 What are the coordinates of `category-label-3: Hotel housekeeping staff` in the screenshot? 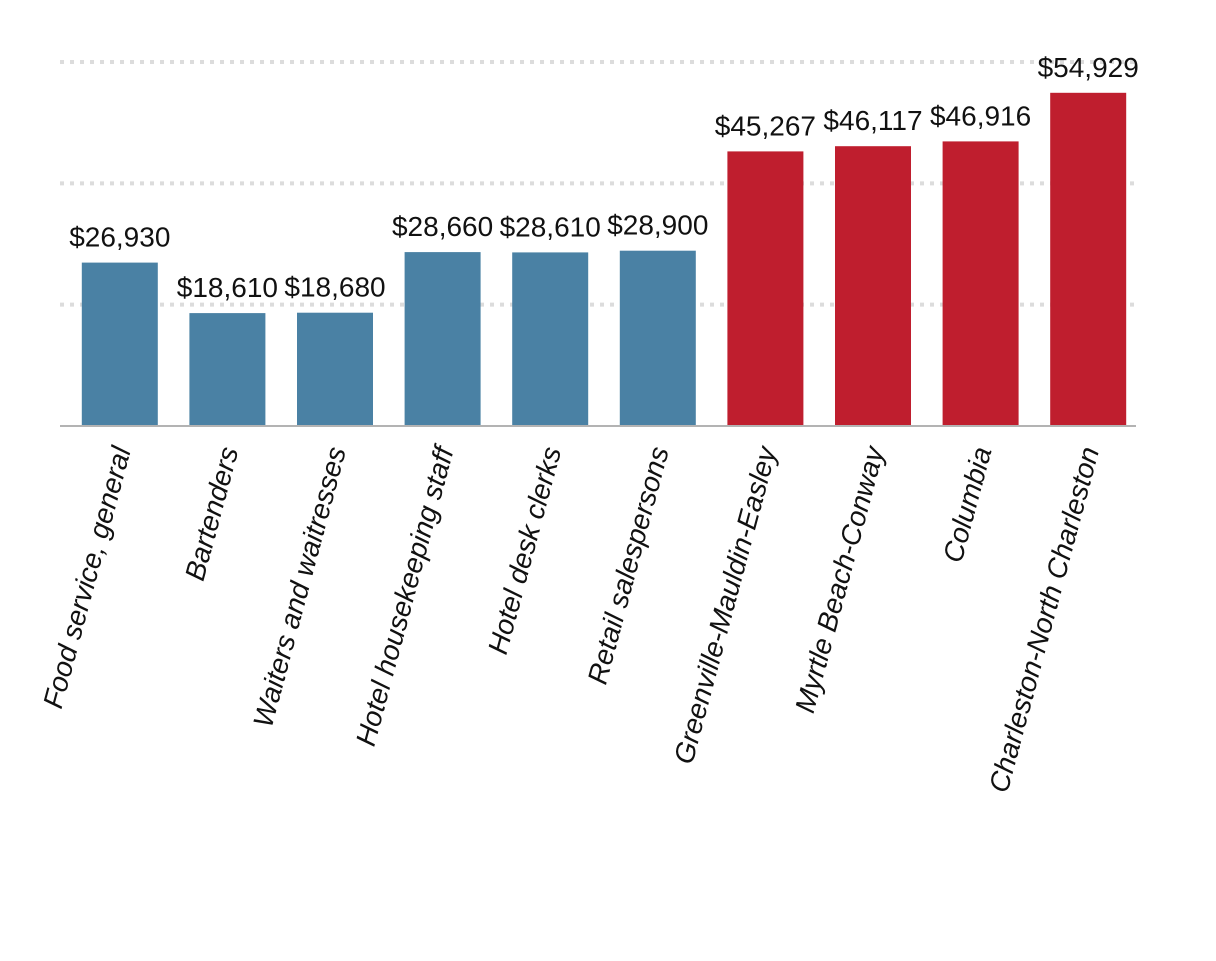 It's located at (405, 594).